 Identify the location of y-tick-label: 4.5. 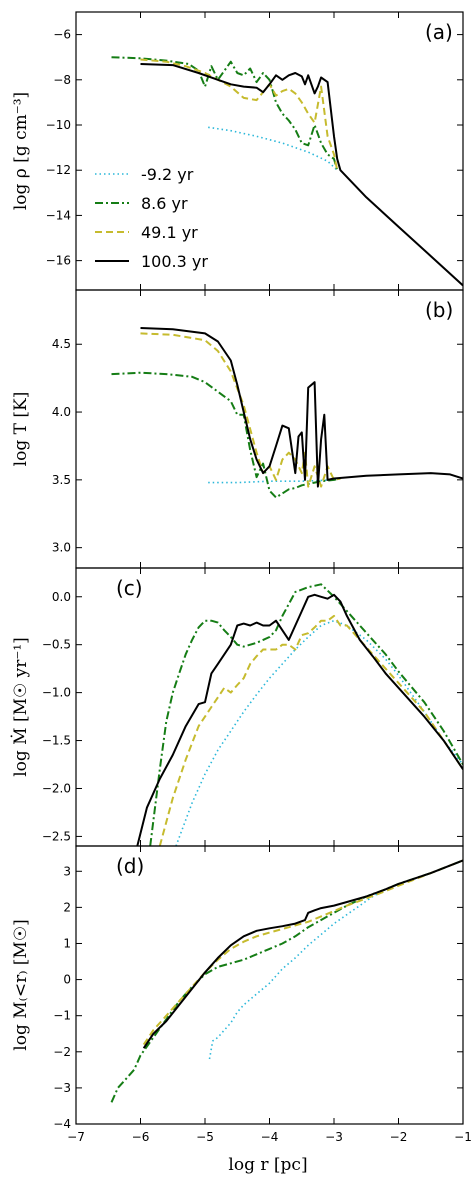
(61, 344).